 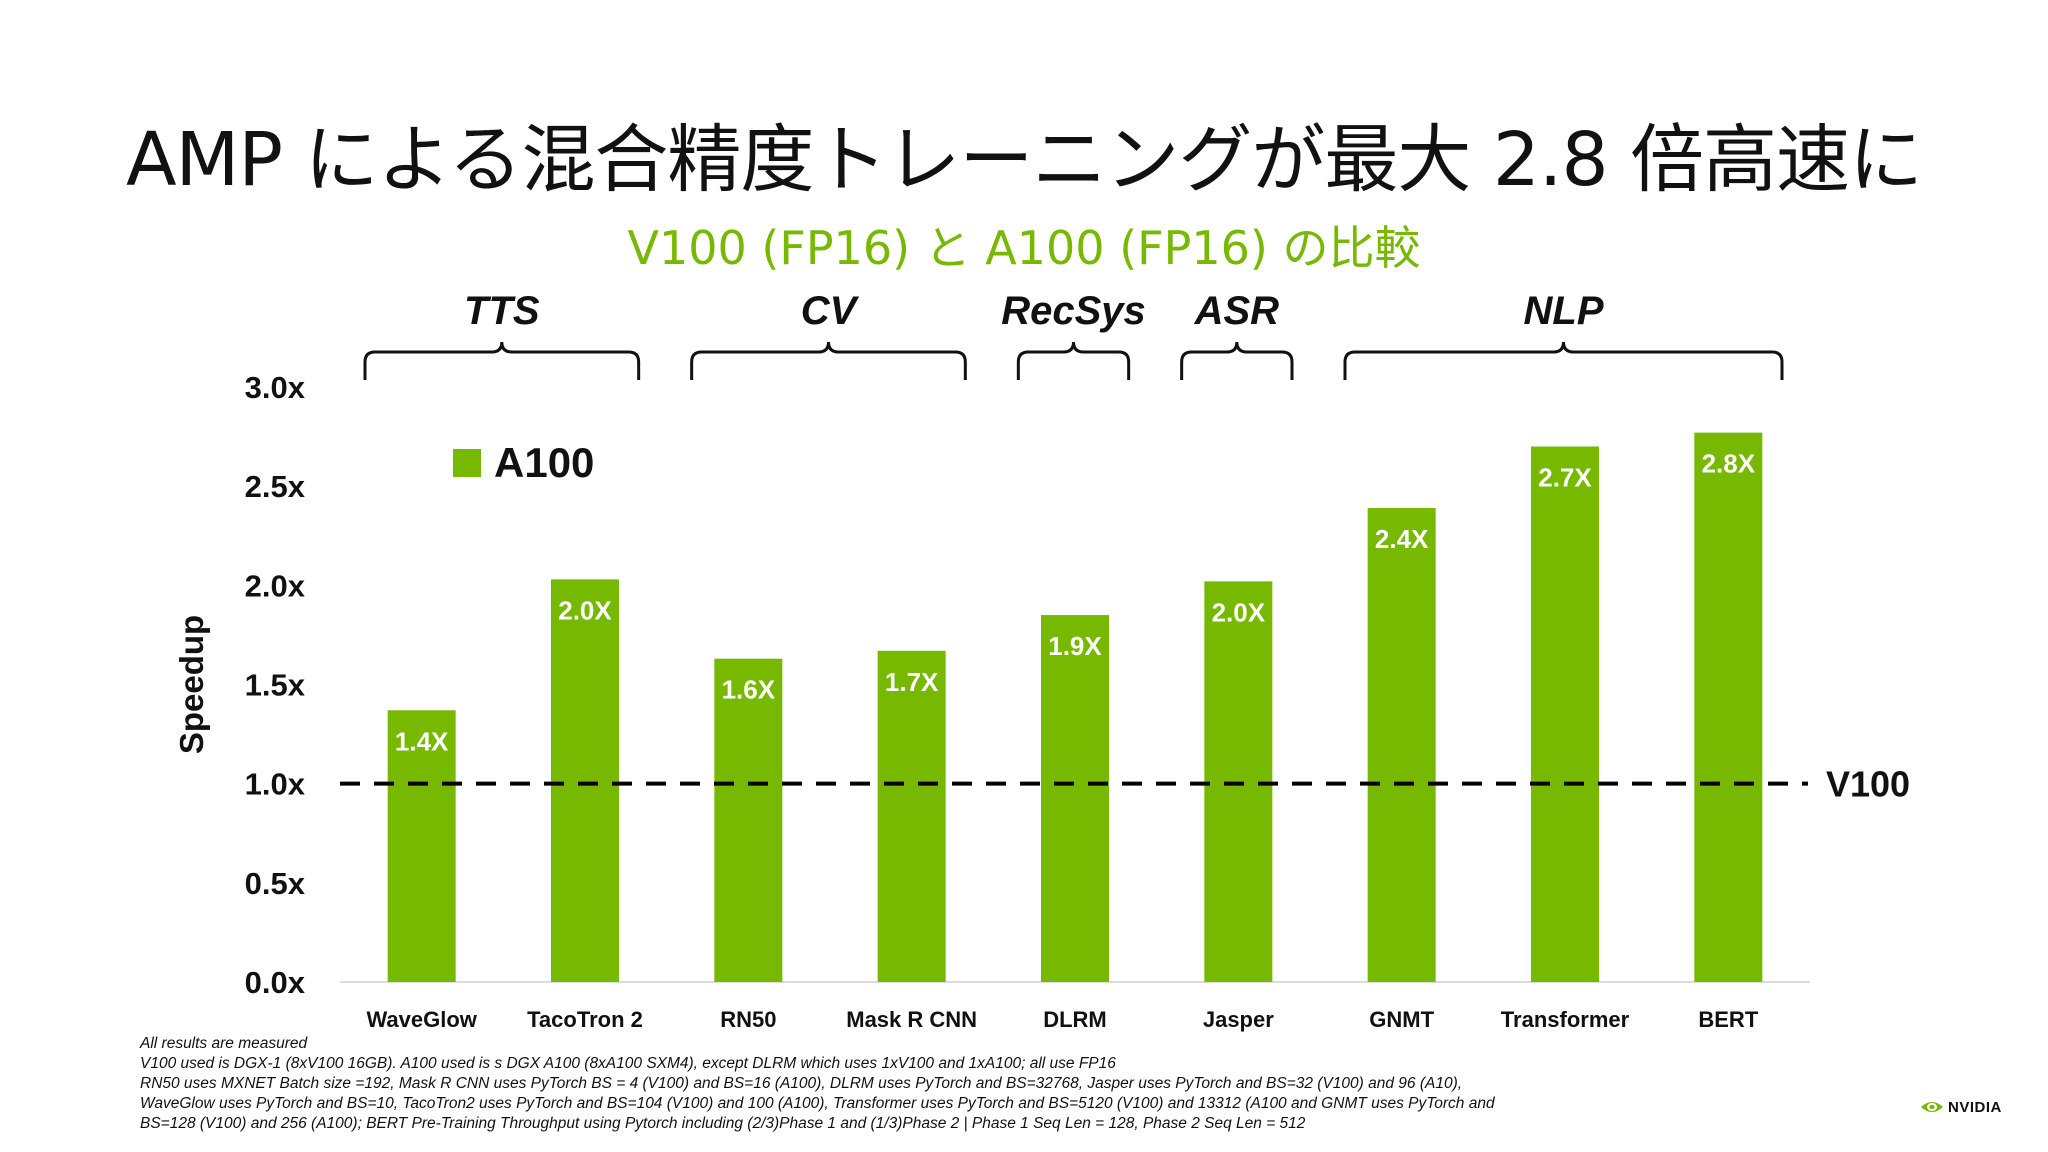 I want to click on group-label-asr: ASR, so click(x=1237, y=311).